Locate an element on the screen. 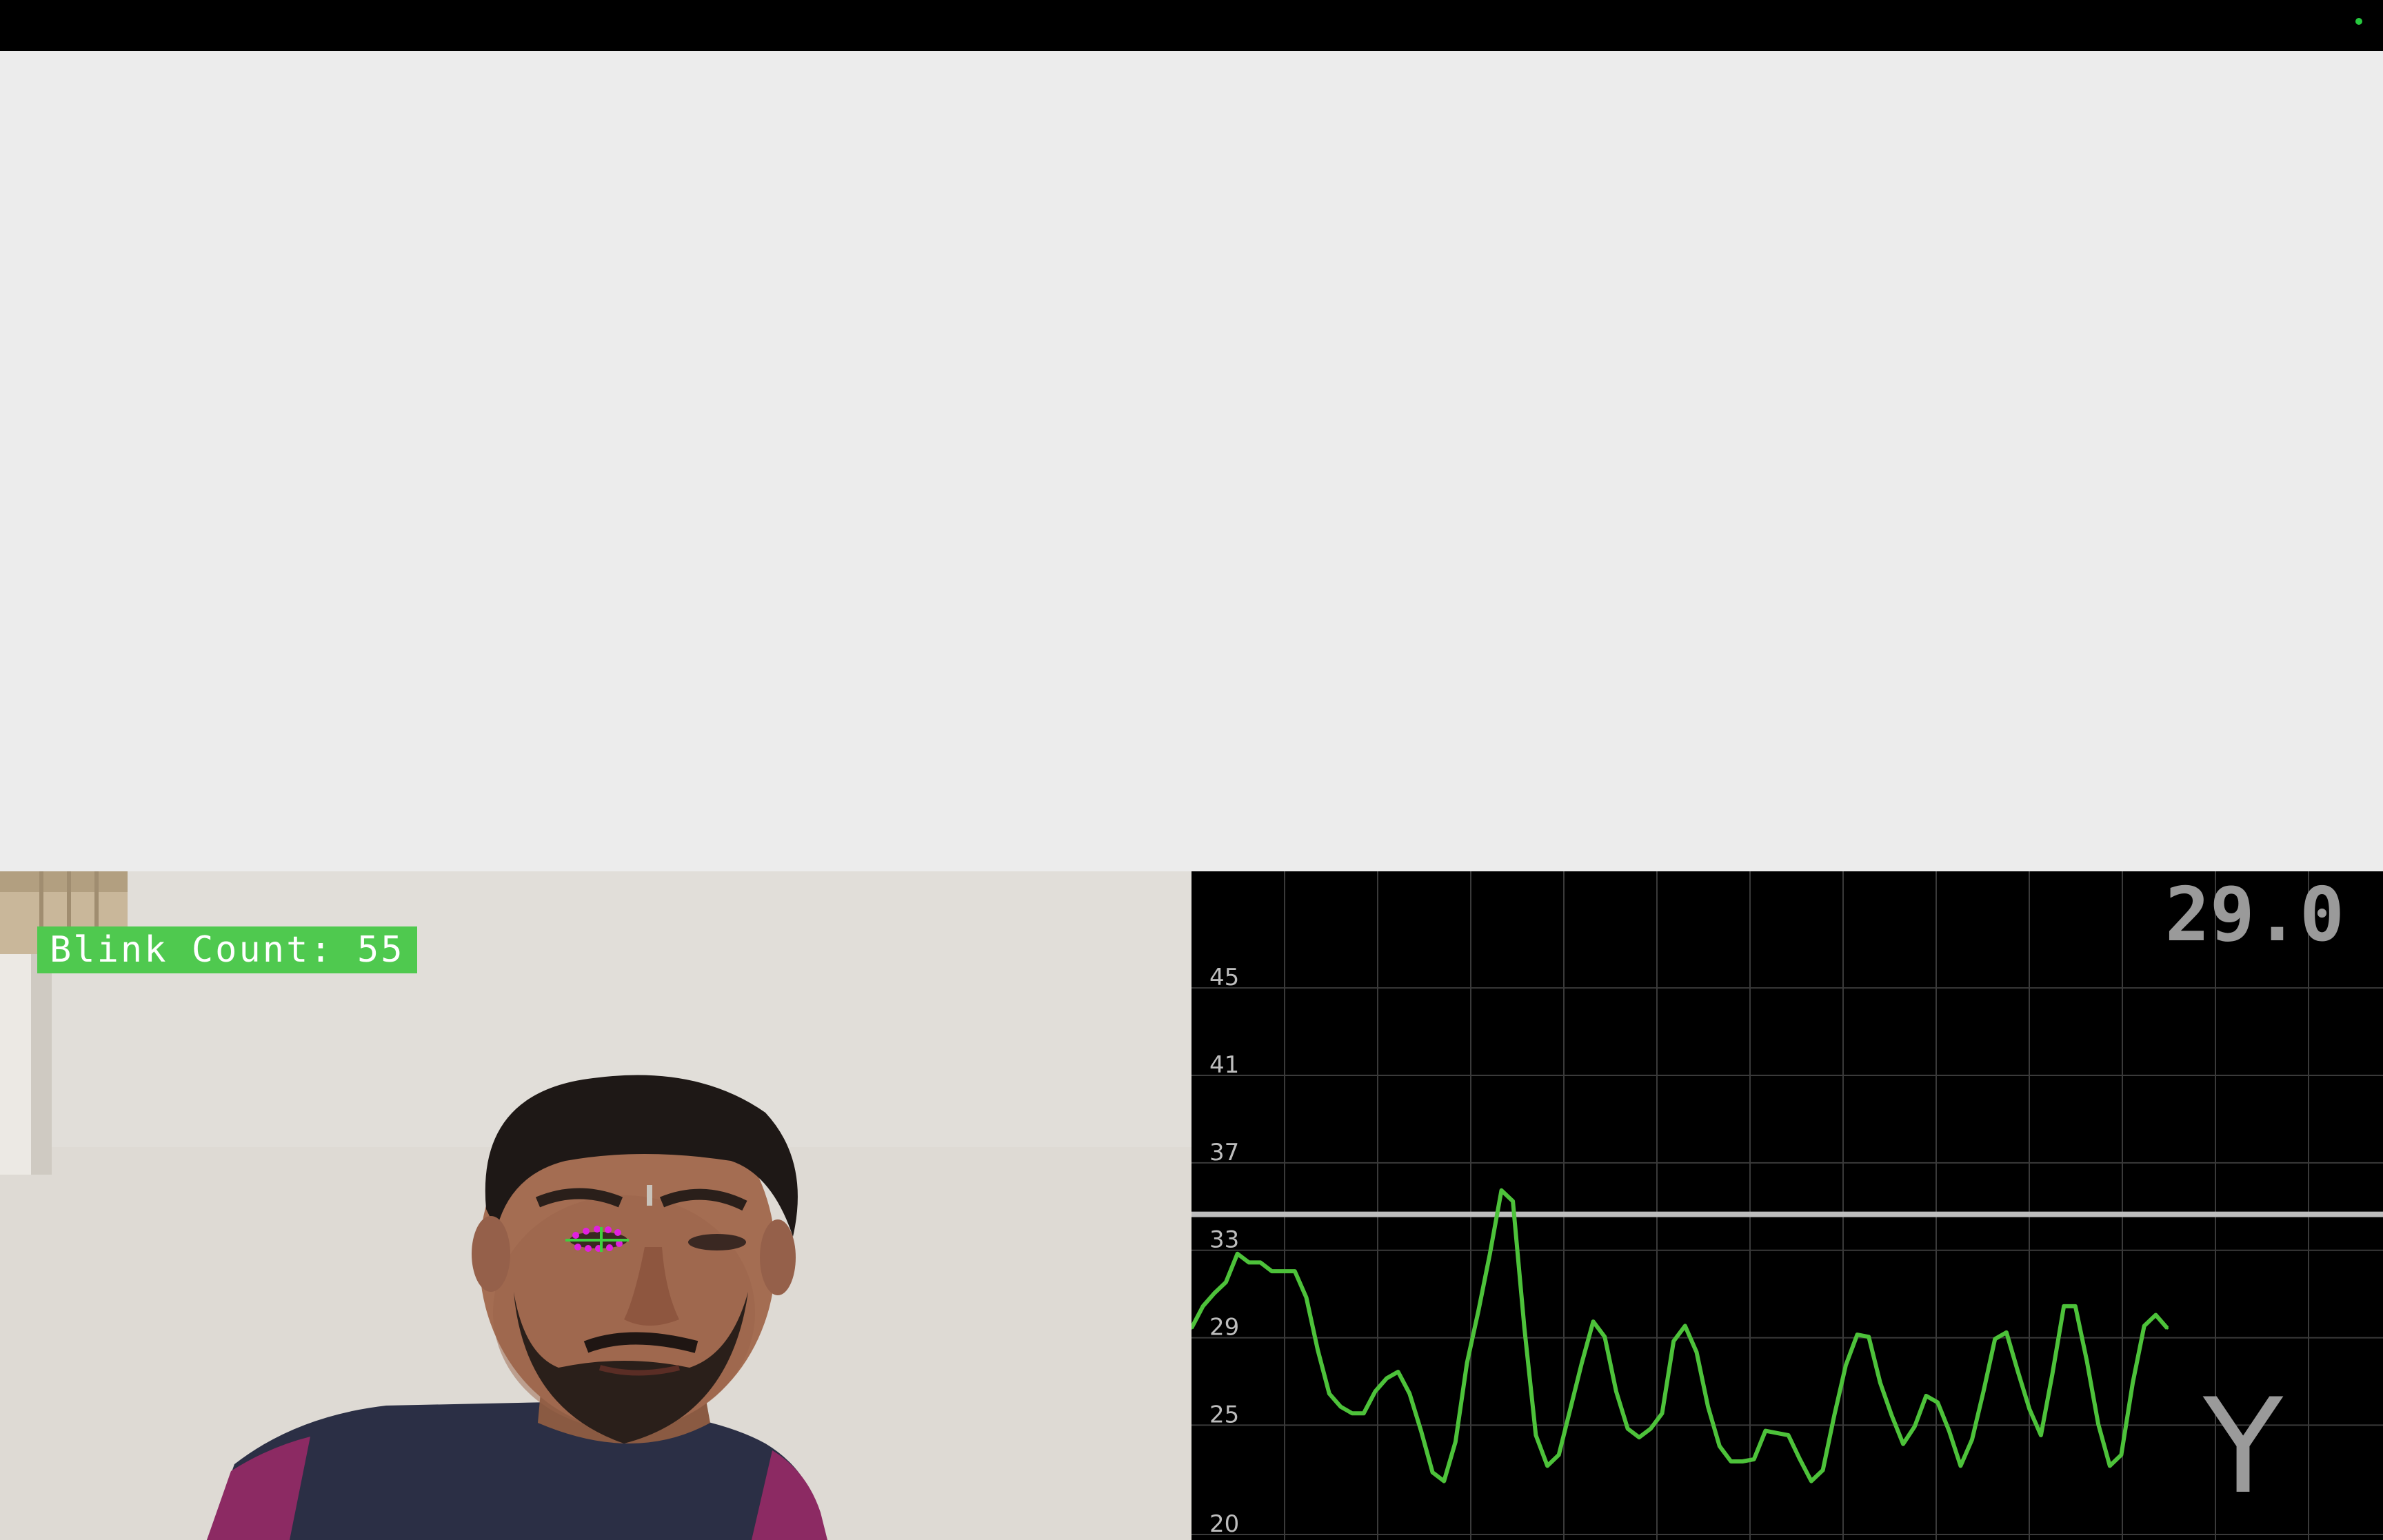 This screenshot has height=1540, width=2383. status-dot-icon is located at coordinates (2358, 22).